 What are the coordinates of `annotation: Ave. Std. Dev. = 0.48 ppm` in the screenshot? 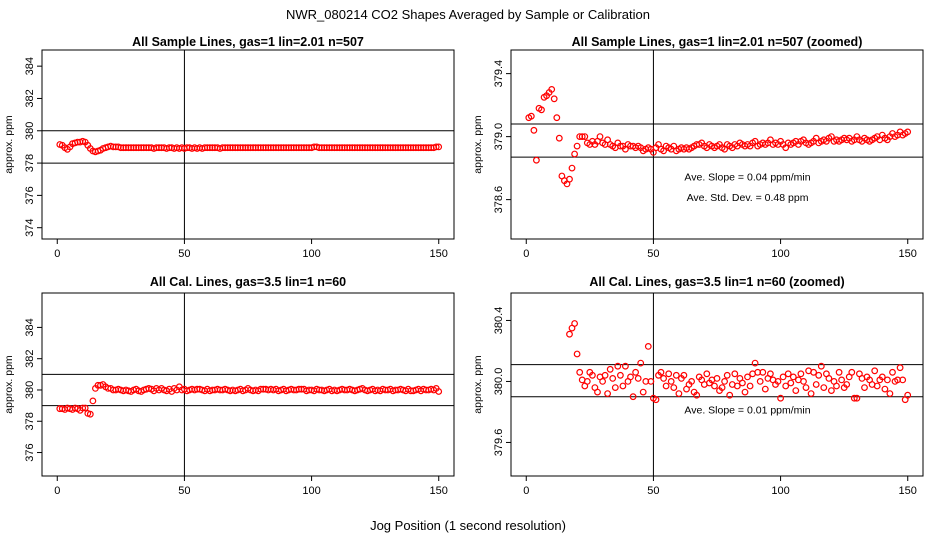 It's located at (748, 198).